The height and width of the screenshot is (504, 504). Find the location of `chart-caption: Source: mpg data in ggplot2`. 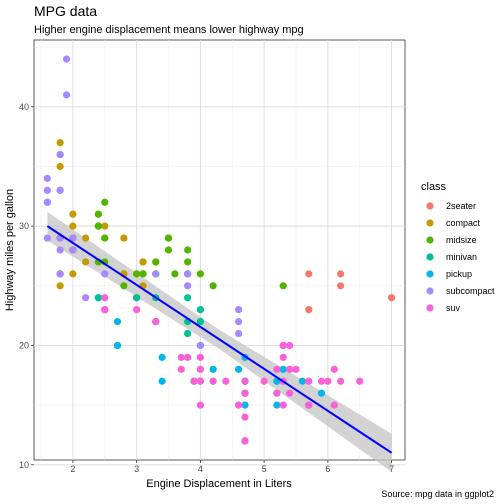

chart-caption: Source: mpg data in ggplot2 is located at coordinates (437, 494).